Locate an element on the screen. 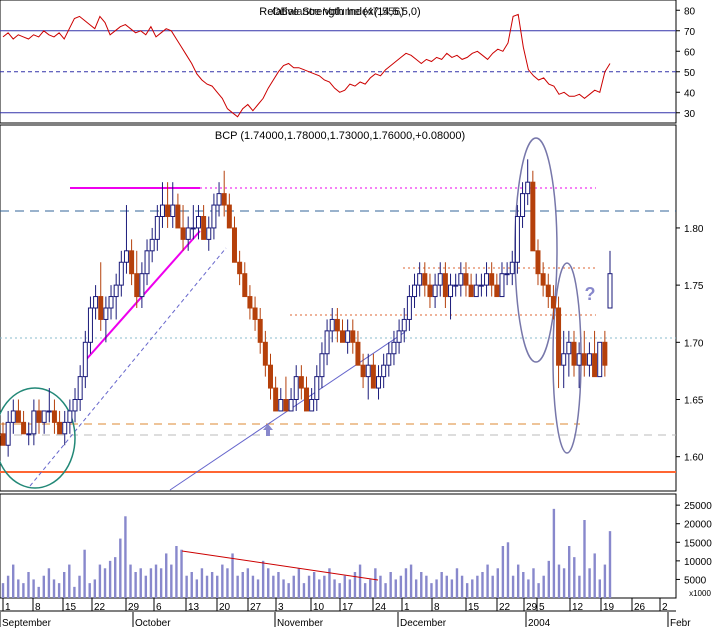 Image resolution: width=724 pixels, height=629 pixels. volume-tick-label: 15000 is located at coordinates (698, 543).